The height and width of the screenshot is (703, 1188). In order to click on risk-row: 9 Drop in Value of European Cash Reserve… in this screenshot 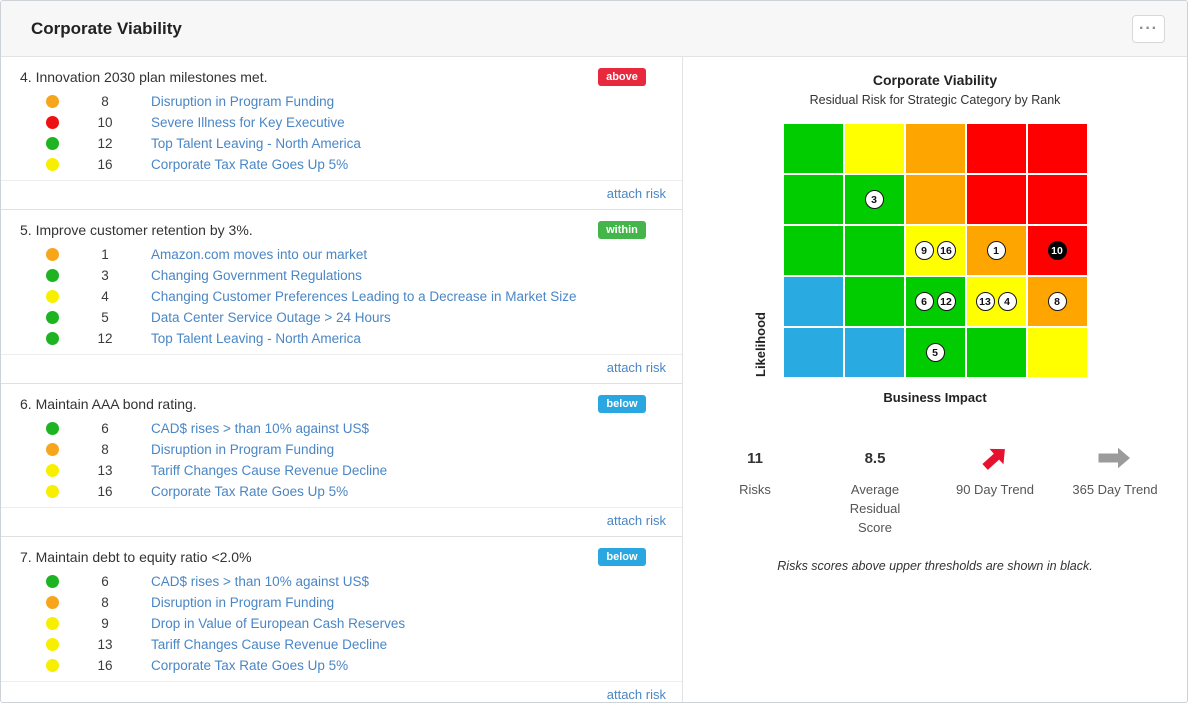, I will do `click(341, 623)`.